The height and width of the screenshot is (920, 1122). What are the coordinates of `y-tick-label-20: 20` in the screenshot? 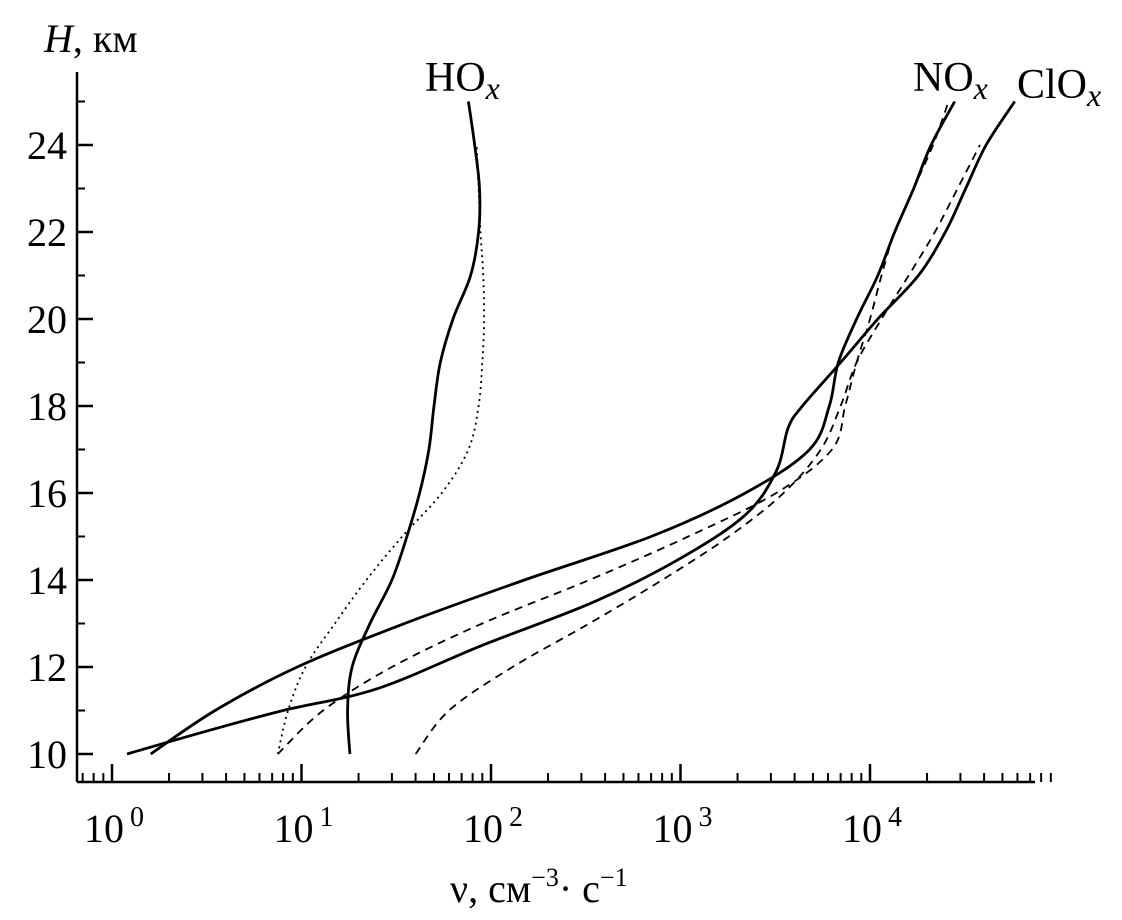 It's located at (47, 319).